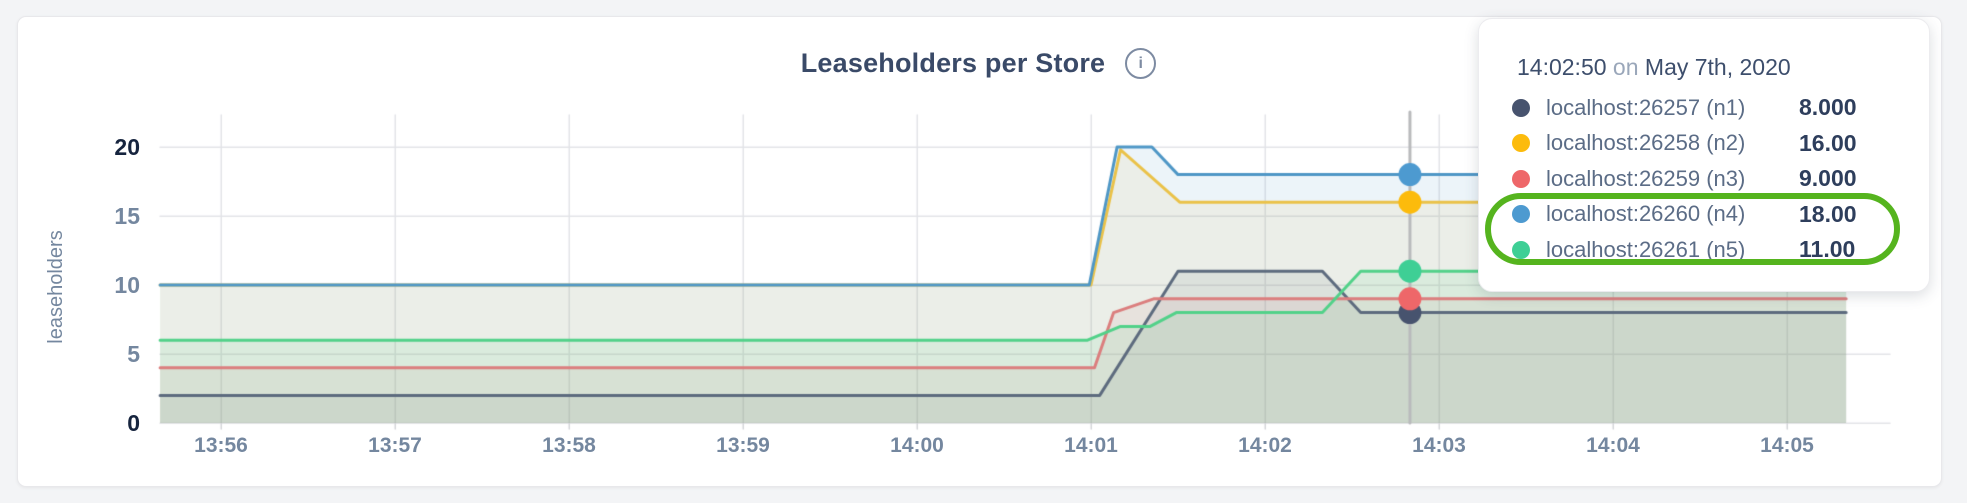 This screenshot has height=503, width=1967. What do you see at coordinates (1828, 107) in the screenshot?
I see `series-value: 8.000` at bounding box center [1828, 107].